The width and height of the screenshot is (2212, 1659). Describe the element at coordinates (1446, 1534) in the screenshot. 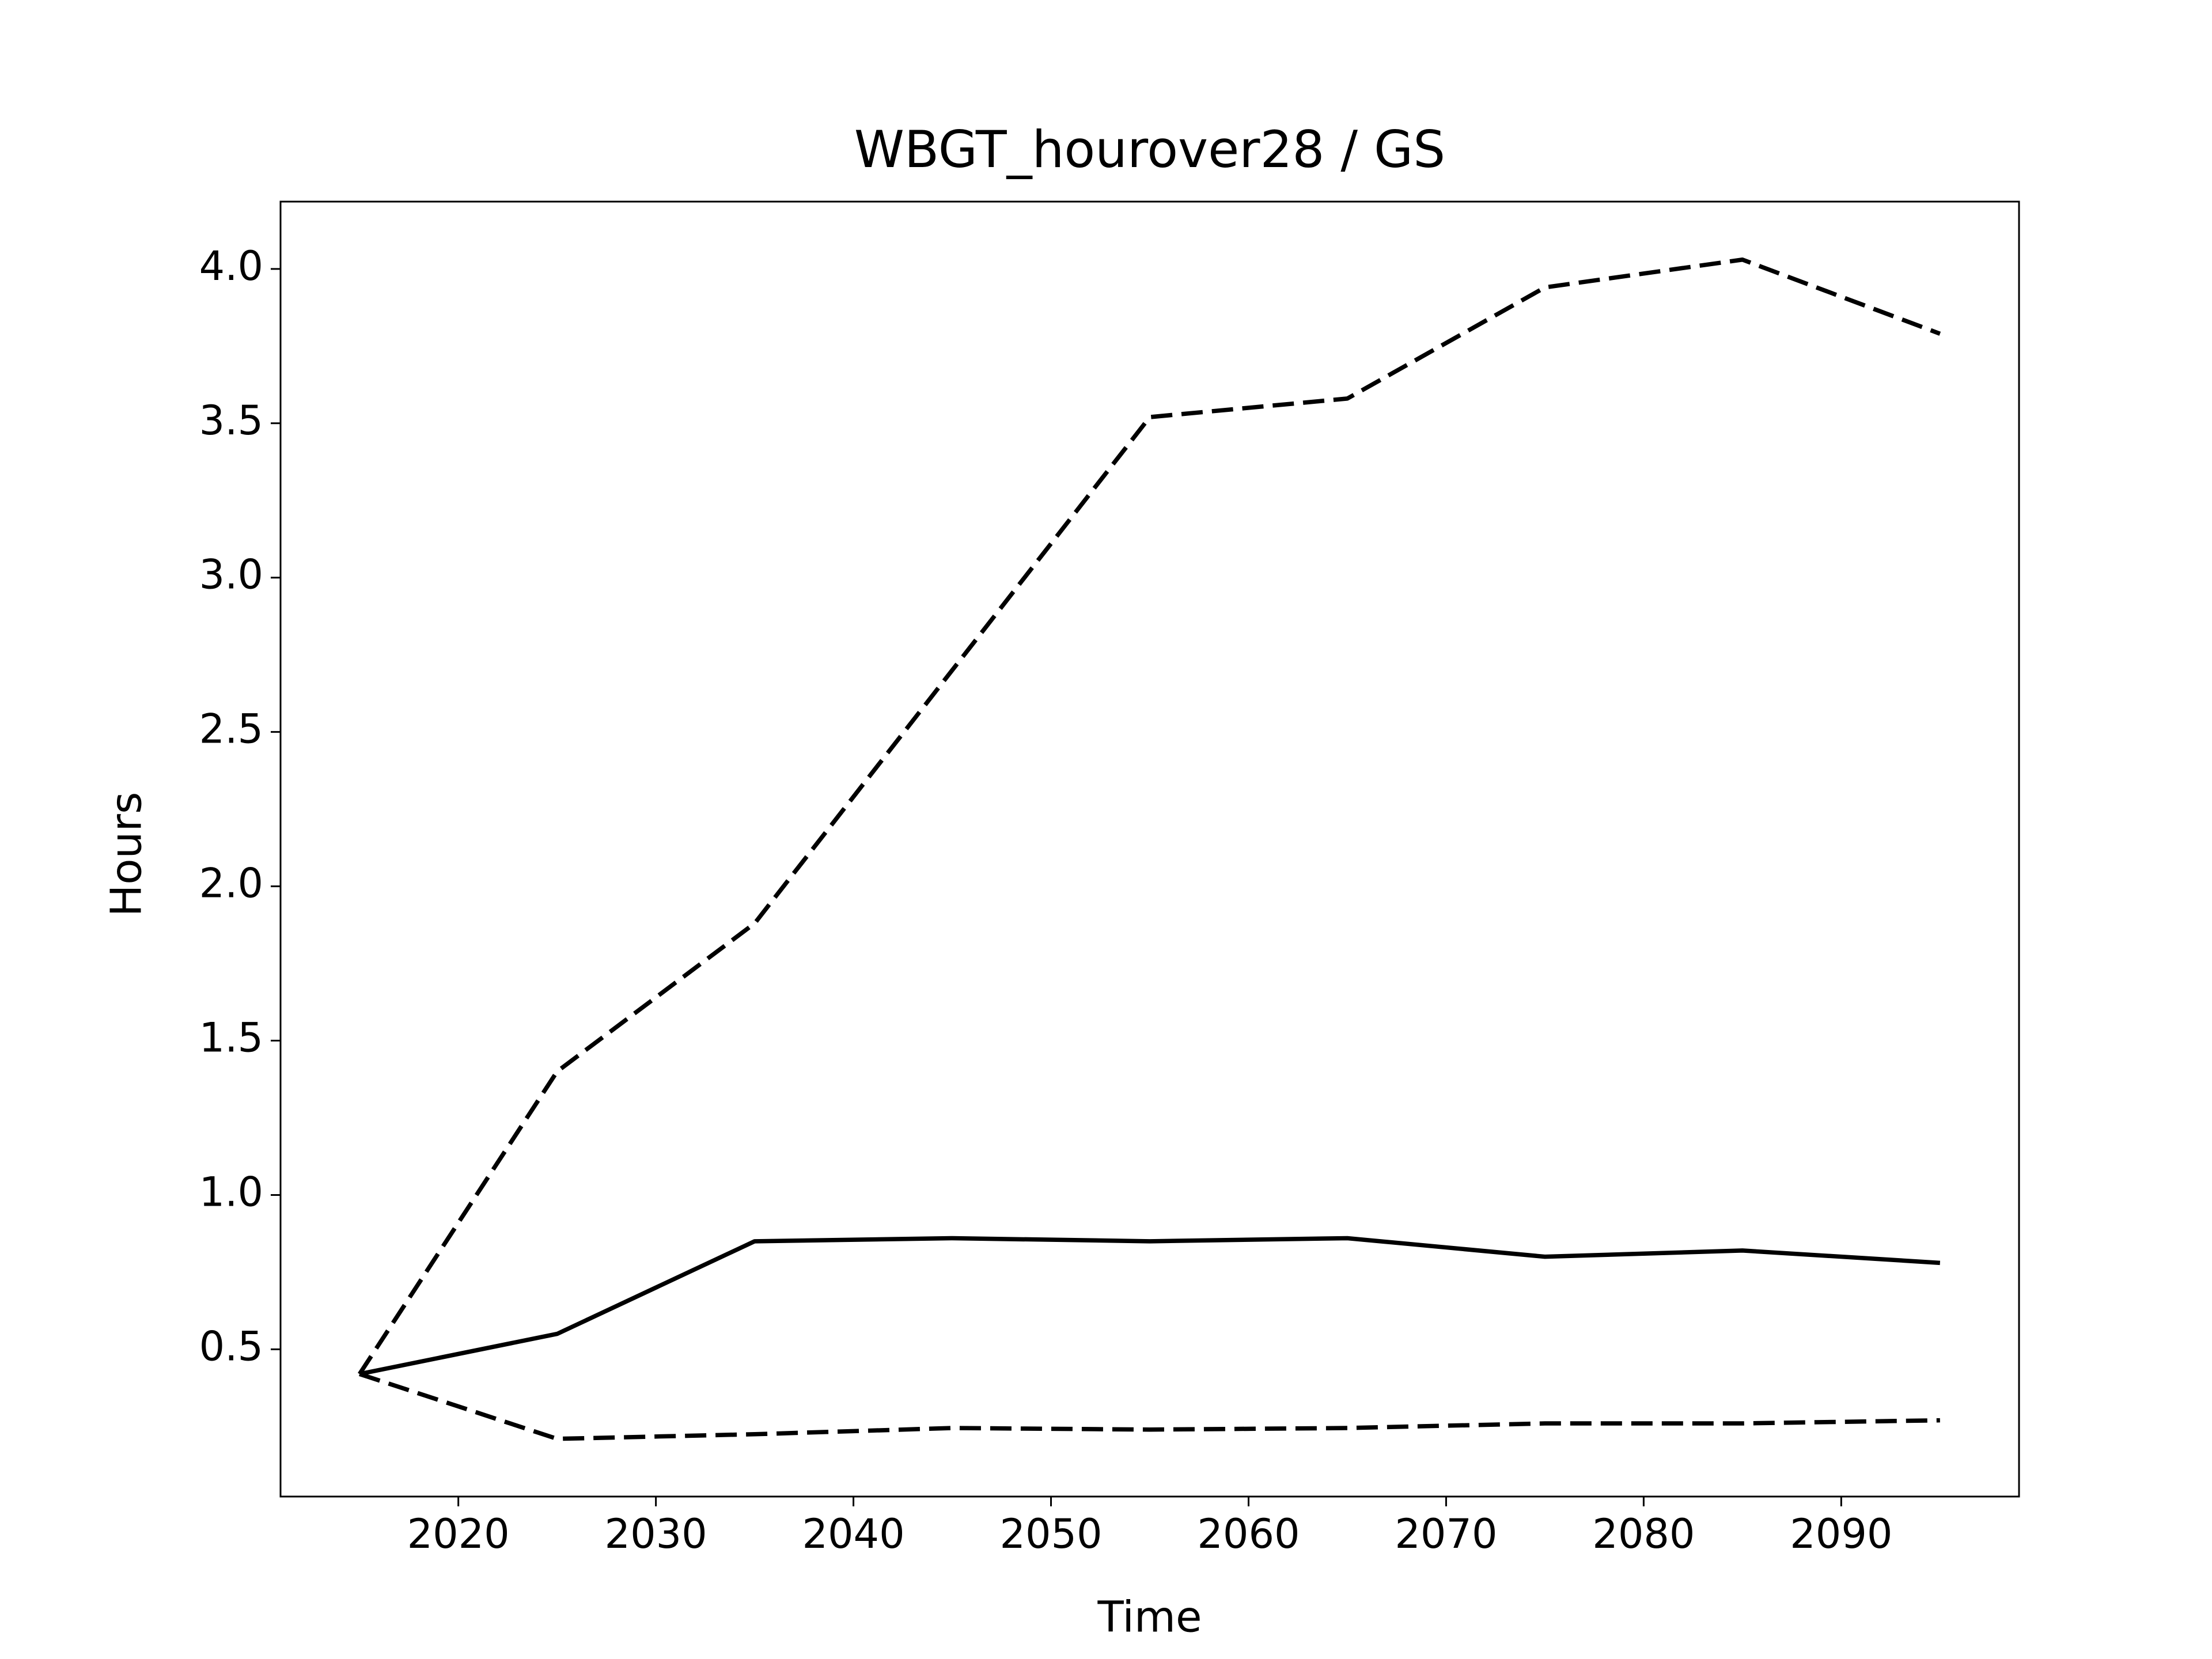

I see `x-tick-label: 2070` at that location.